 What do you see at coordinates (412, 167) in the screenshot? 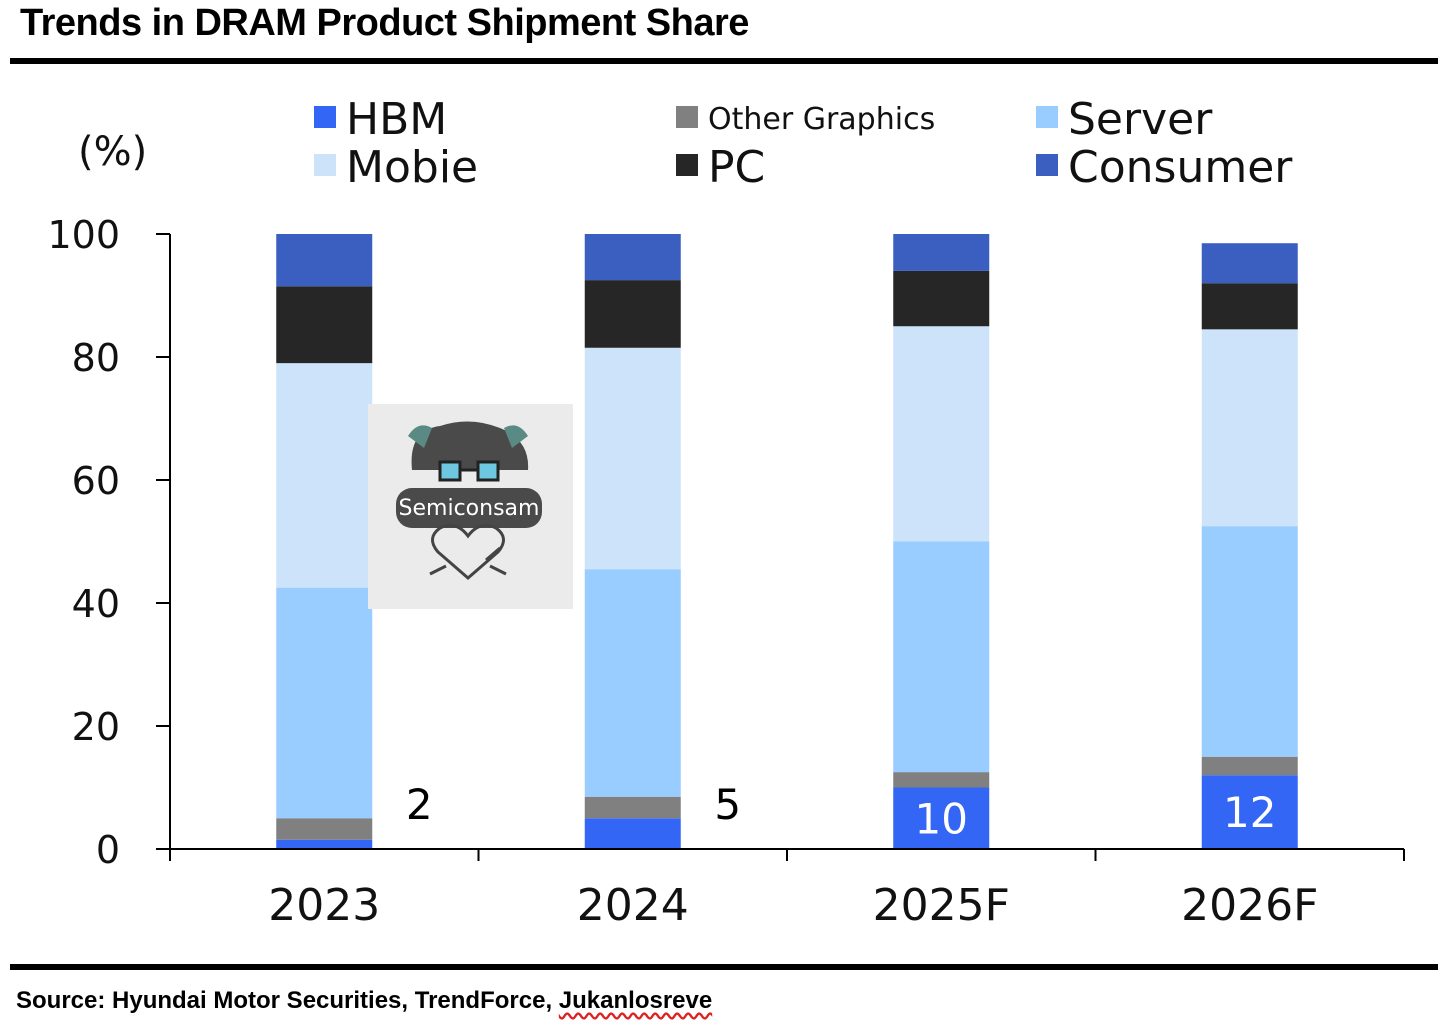
I see `legend-label: Mobie` at bounding box center [412, 167].